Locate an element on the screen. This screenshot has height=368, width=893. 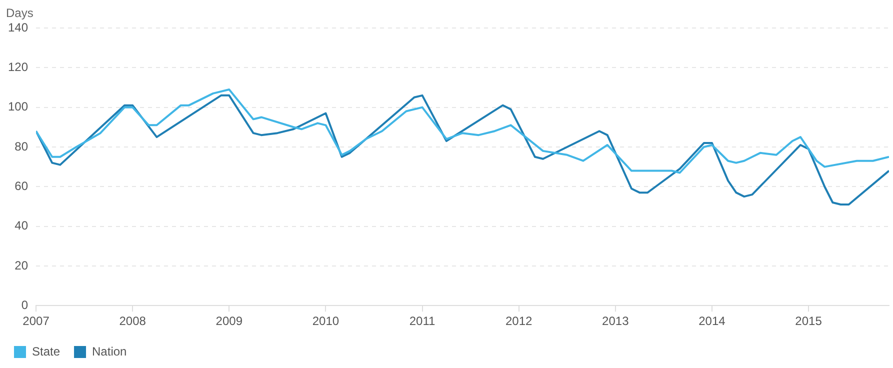
y-axis-title: Days is located at coordinates (20, 13).